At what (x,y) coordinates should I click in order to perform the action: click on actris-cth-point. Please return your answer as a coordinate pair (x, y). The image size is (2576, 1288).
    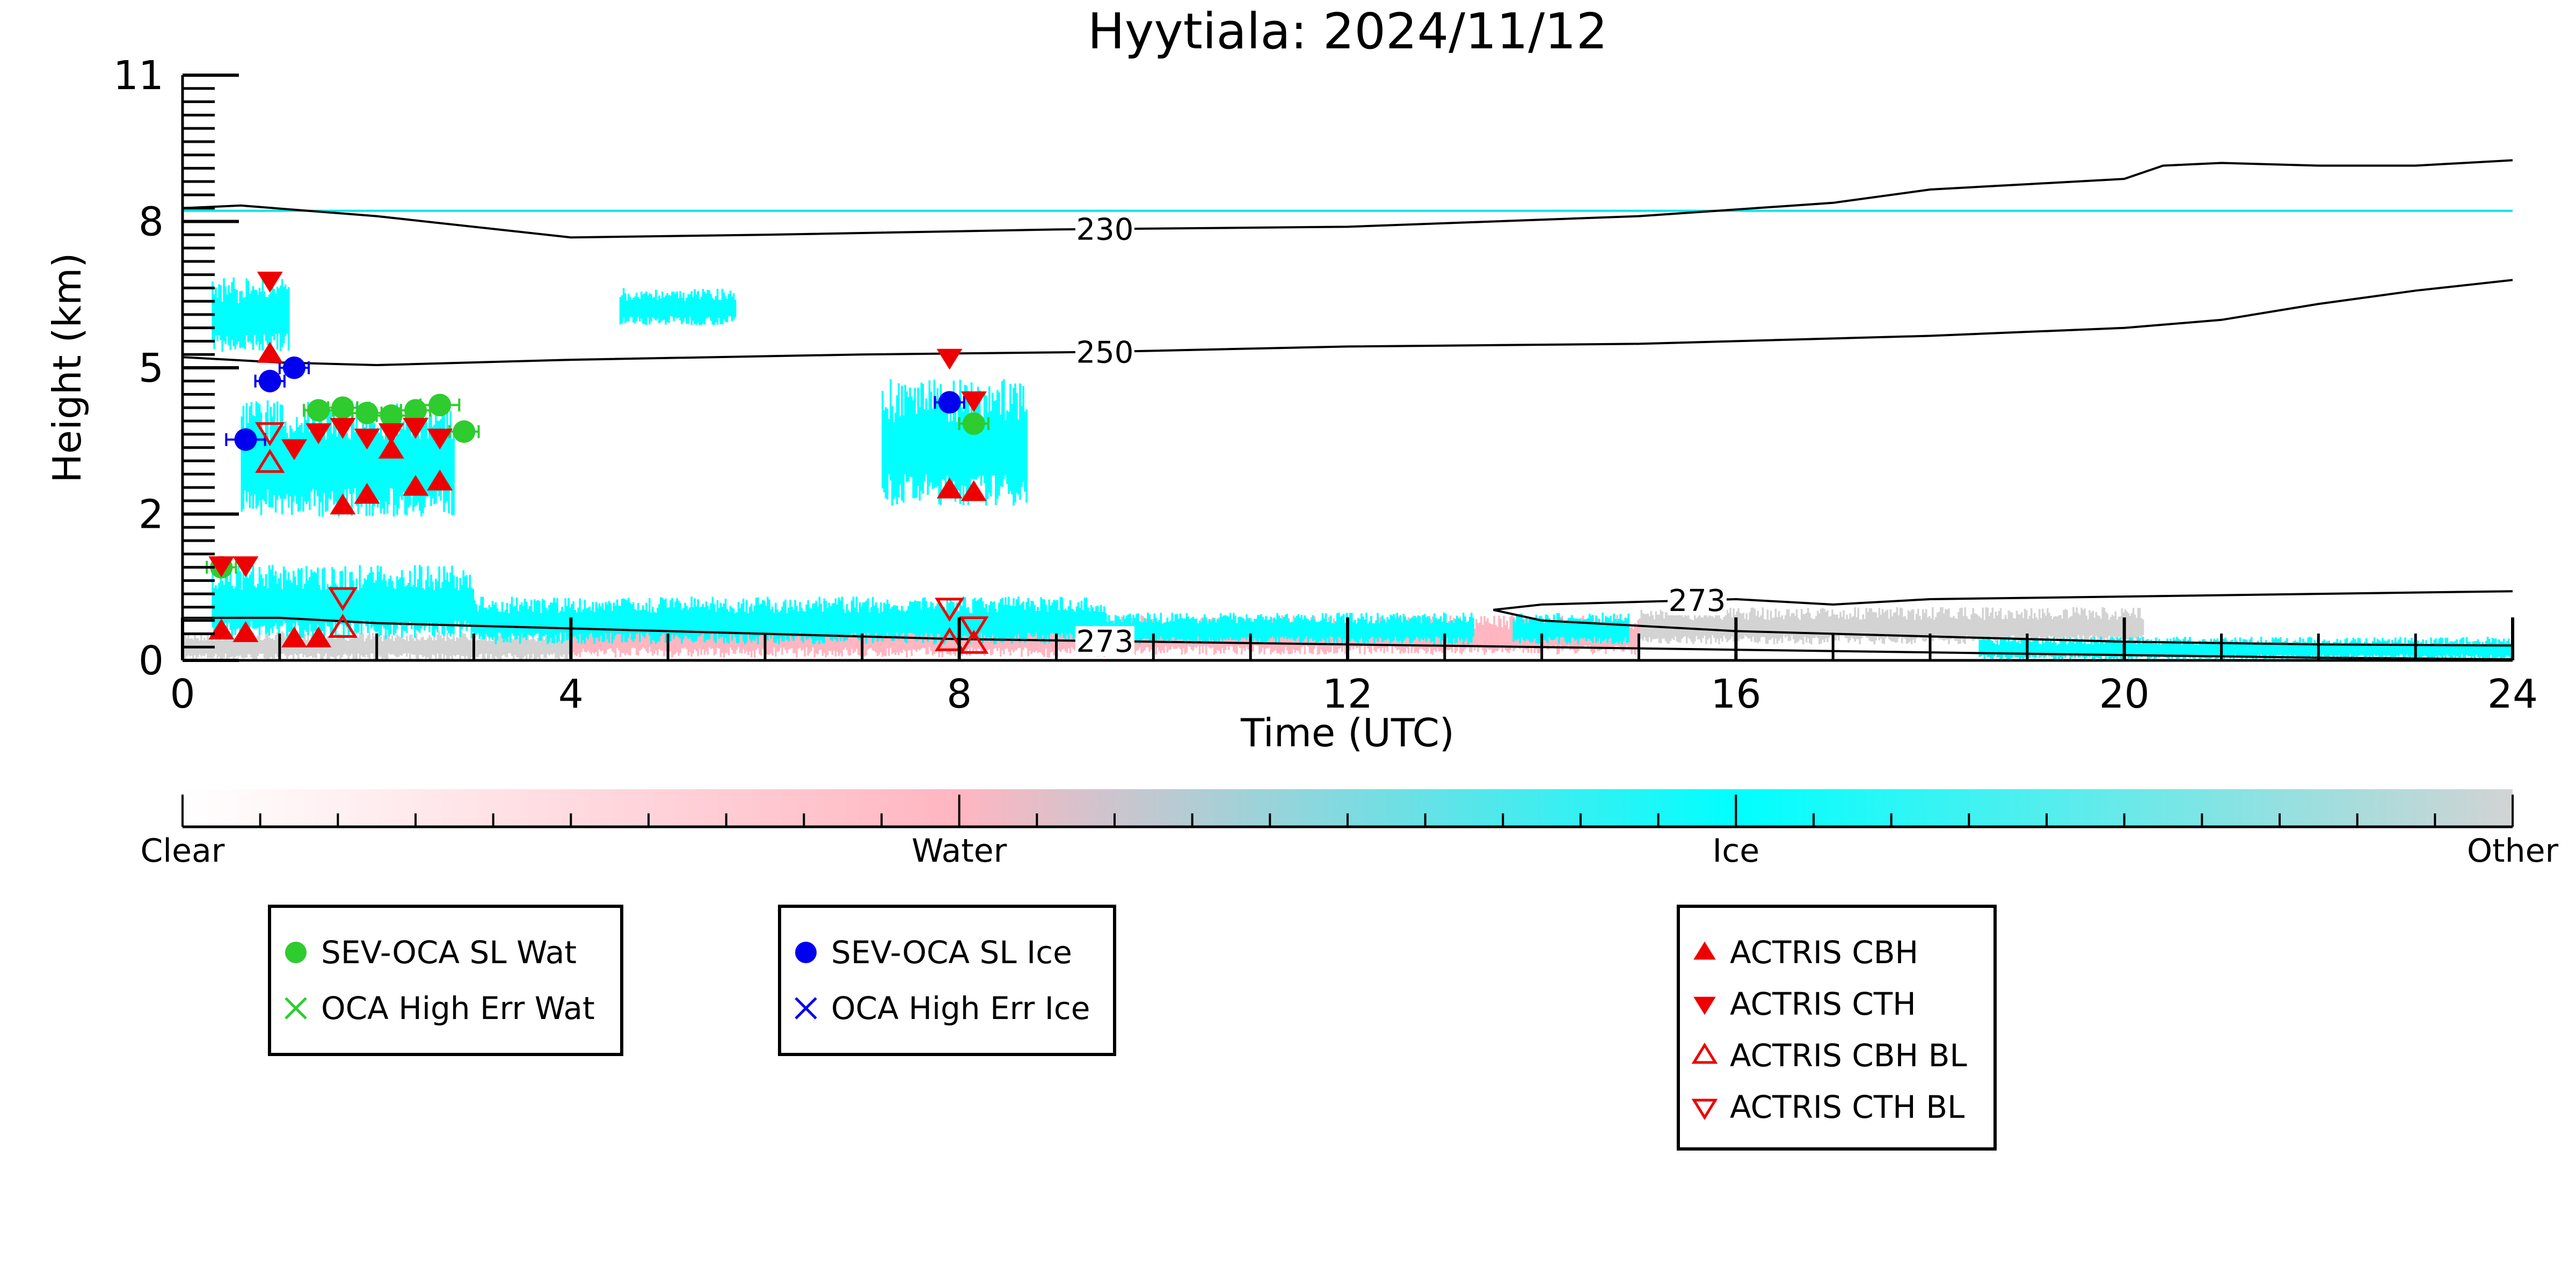
    Looking at the image, I should click on (415, 428).